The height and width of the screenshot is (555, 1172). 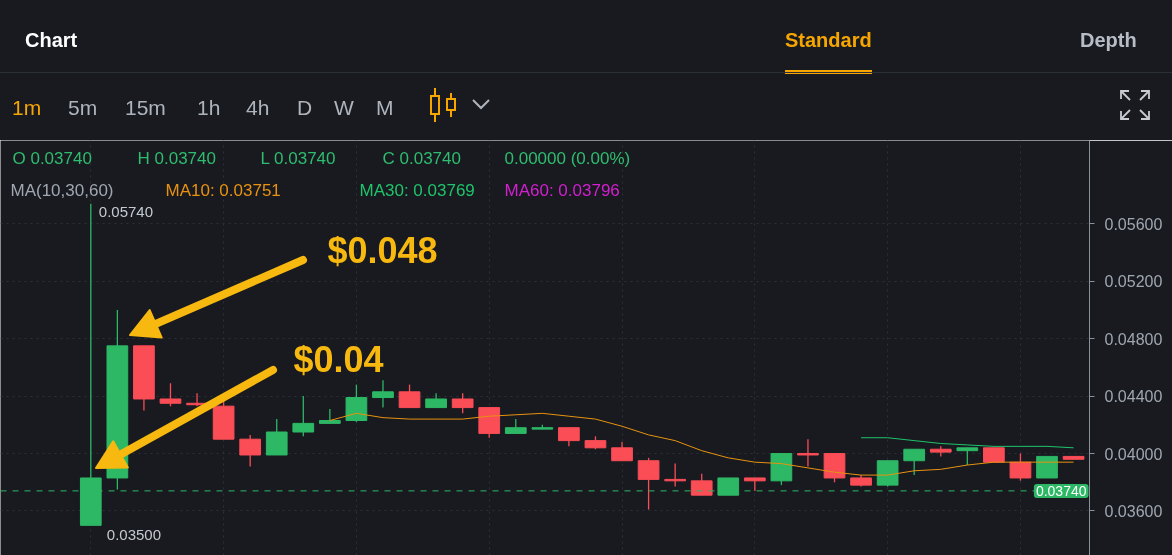 What do you see at coordinates (62, 190) in the screenshot?
I see `legend-title: MA(10,30,60)` at bounding box center [62, 190].